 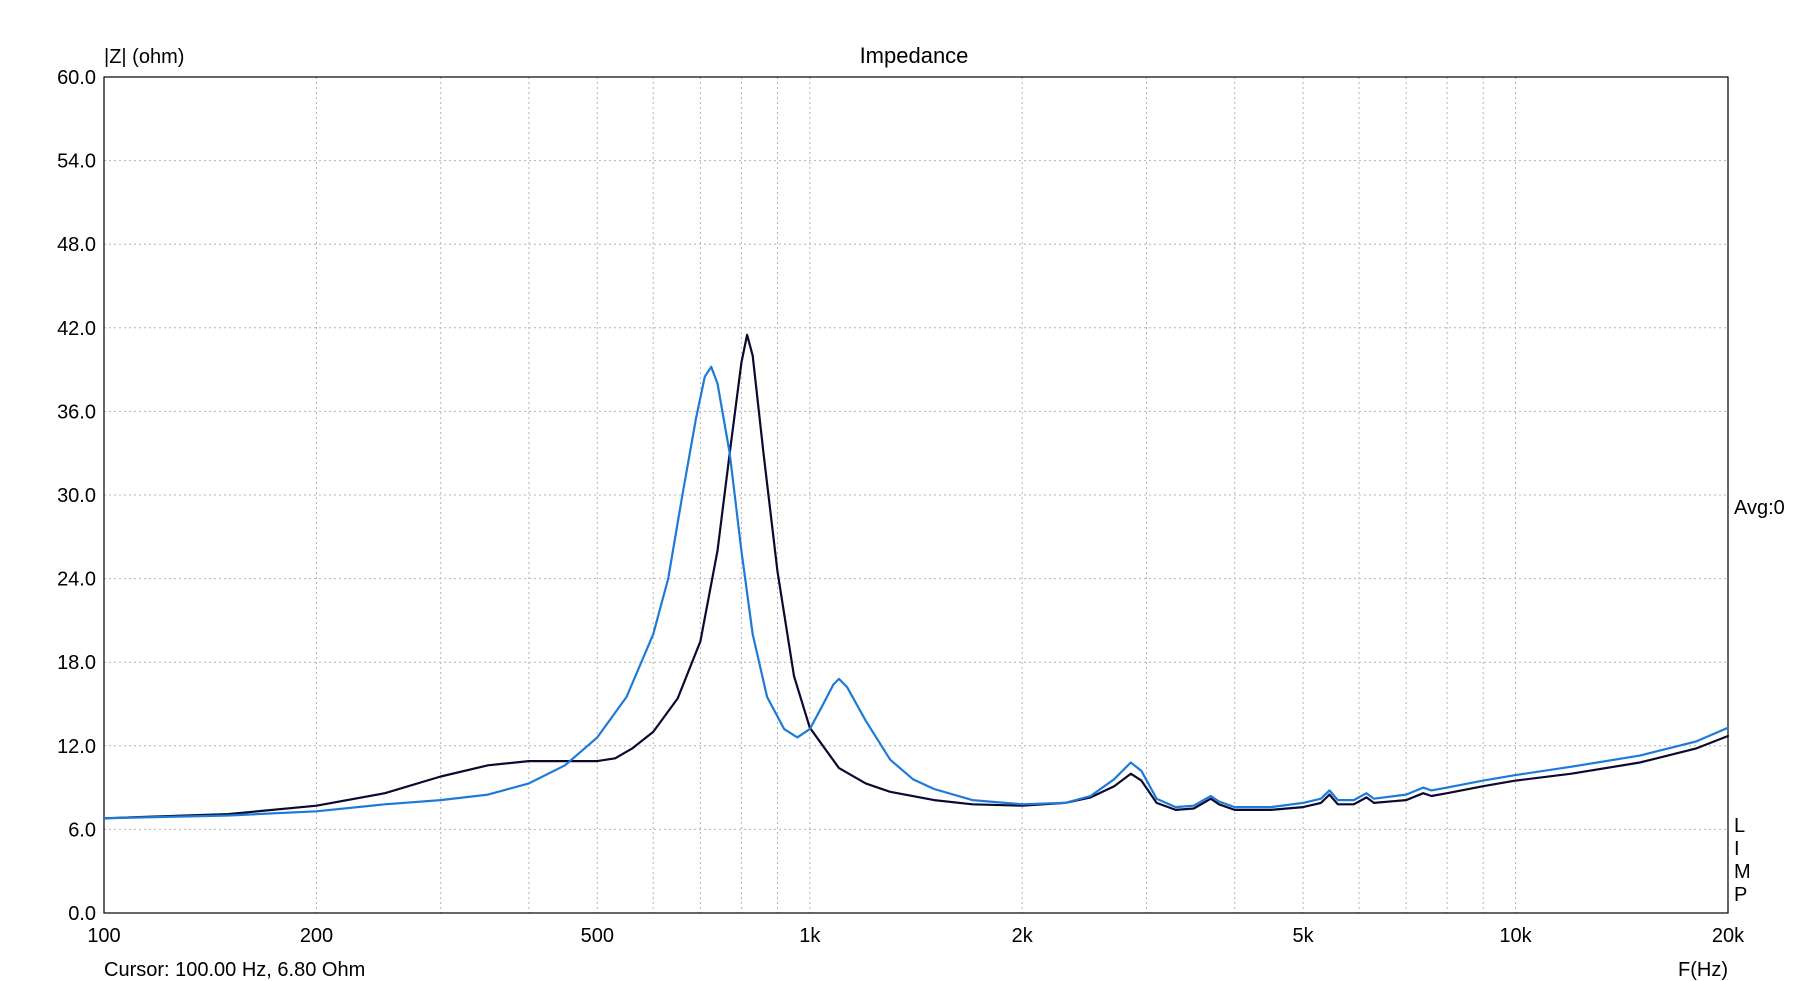 What do you see at coordinates (76, 162) in the screenshot?
I see `y-tick-label: 54.0` at bounding box center [76, 162].